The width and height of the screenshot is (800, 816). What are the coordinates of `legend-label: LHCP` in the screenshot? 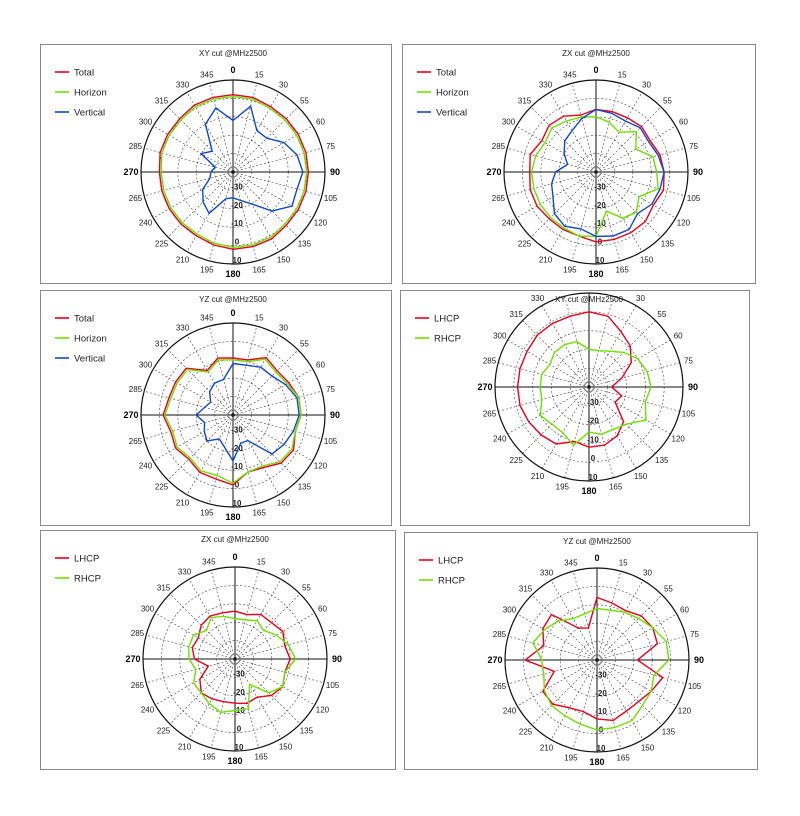 It's located at (450, 561).